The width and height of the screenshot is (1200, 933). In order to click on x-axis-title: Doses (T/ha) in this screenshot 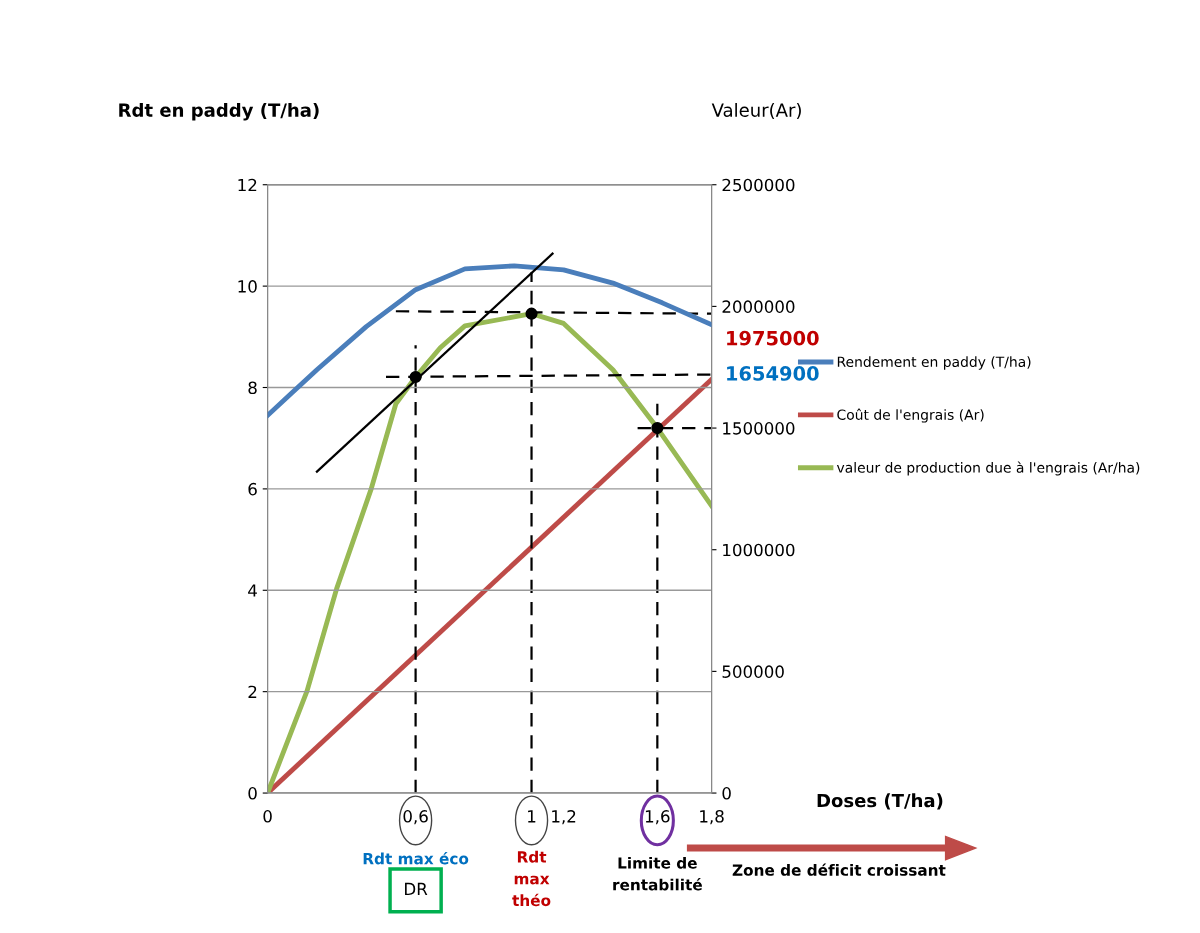, I will do `click(880, 801)`.